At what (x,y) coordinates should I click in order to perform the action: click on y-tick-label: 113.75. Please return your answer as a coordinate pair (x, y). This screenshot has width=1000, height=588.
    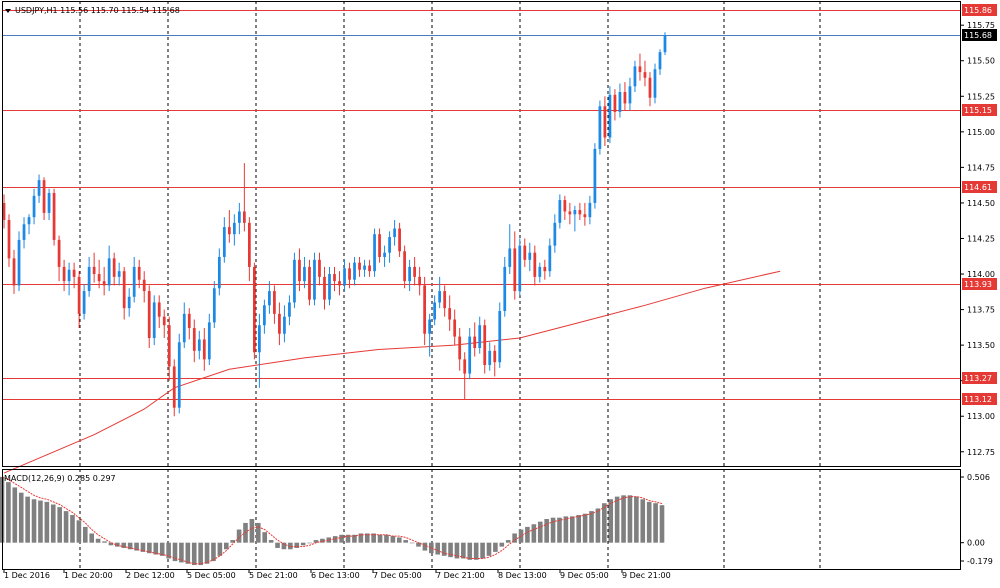
    Looking at the image, I should click on (981, 310).